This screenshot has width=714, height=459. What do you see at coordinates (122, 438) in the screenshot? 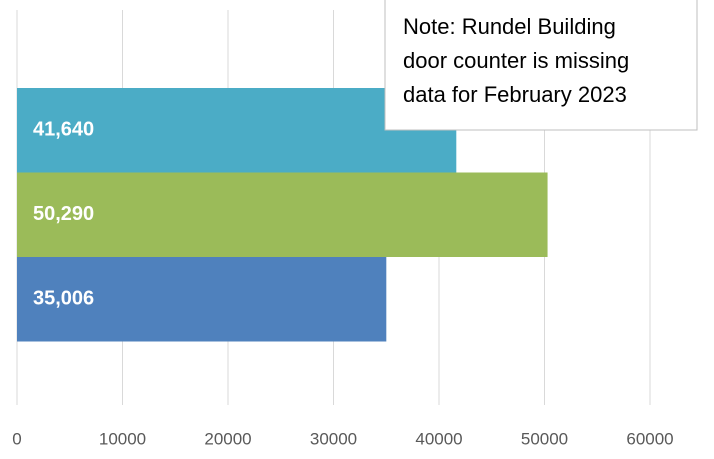
I see `x-tick-label: 10000` at bounding box center [122, 438].